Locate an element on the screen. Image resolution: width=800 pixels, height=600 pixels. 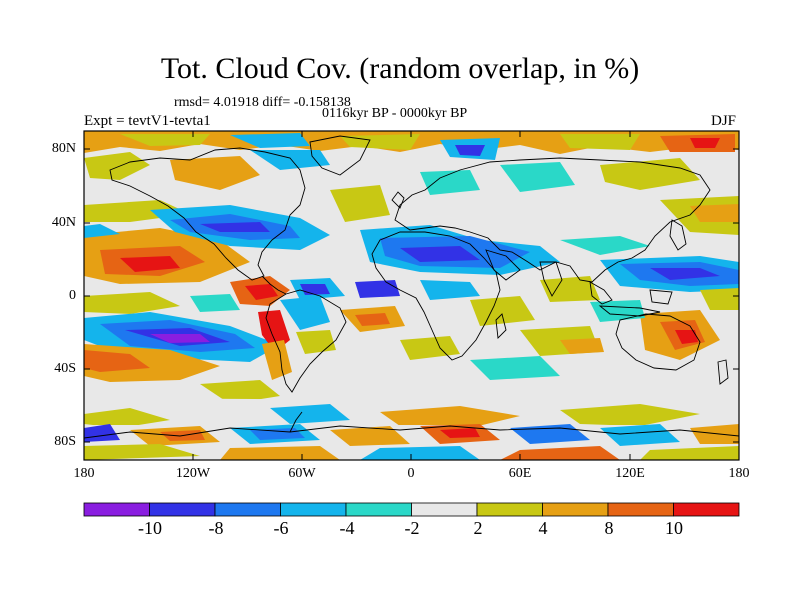
colorbar-label: 8 is located at coordinates (609, 528).